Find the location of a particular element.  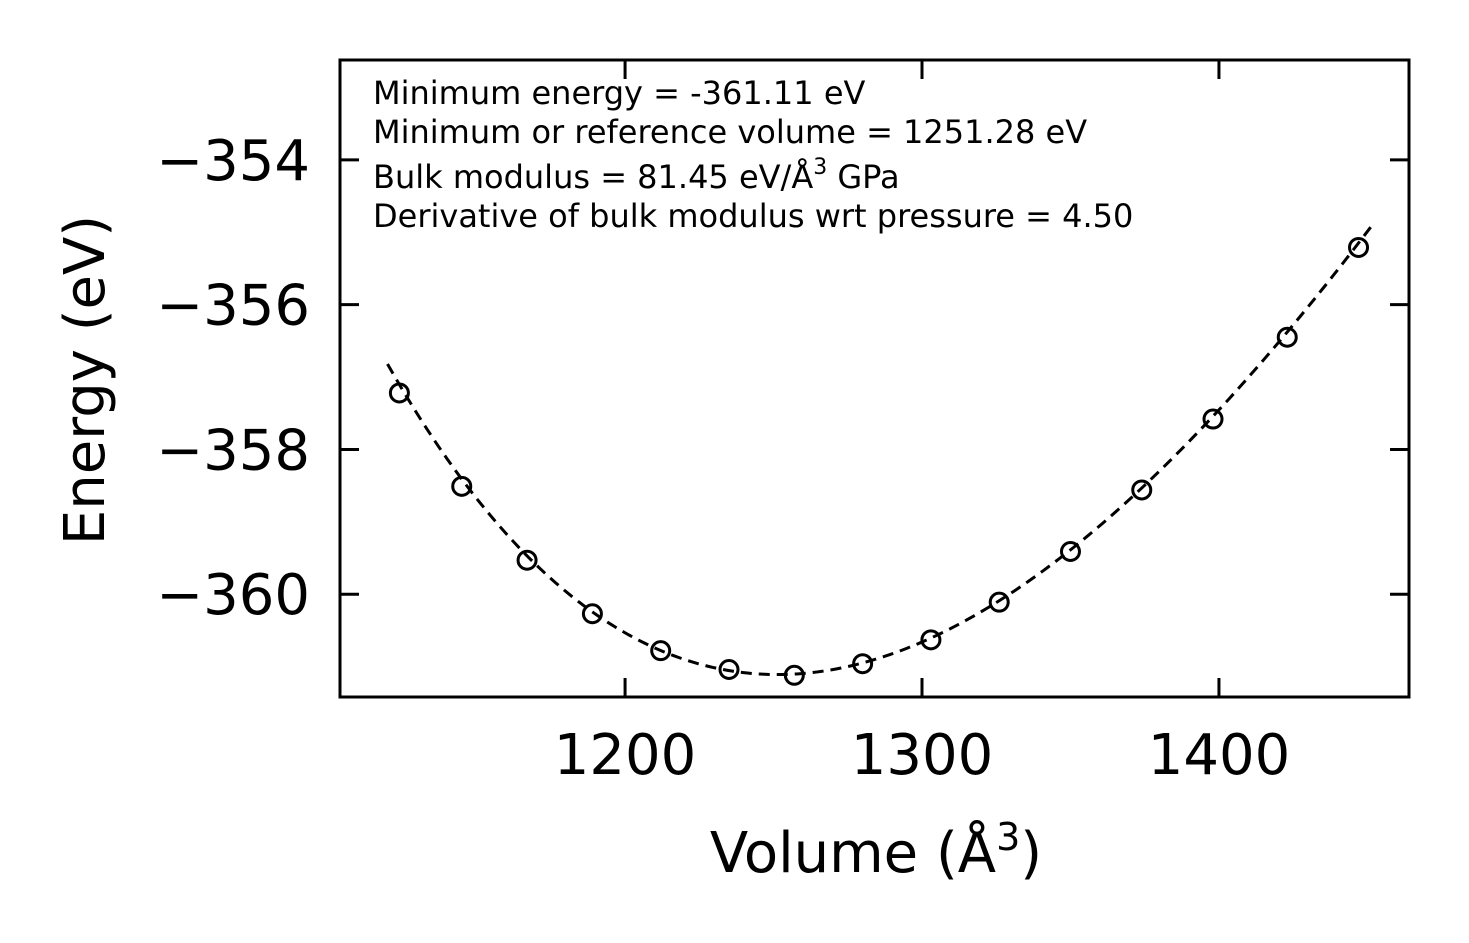

y-tick-label: −358 is located at coordinates (233, 450).